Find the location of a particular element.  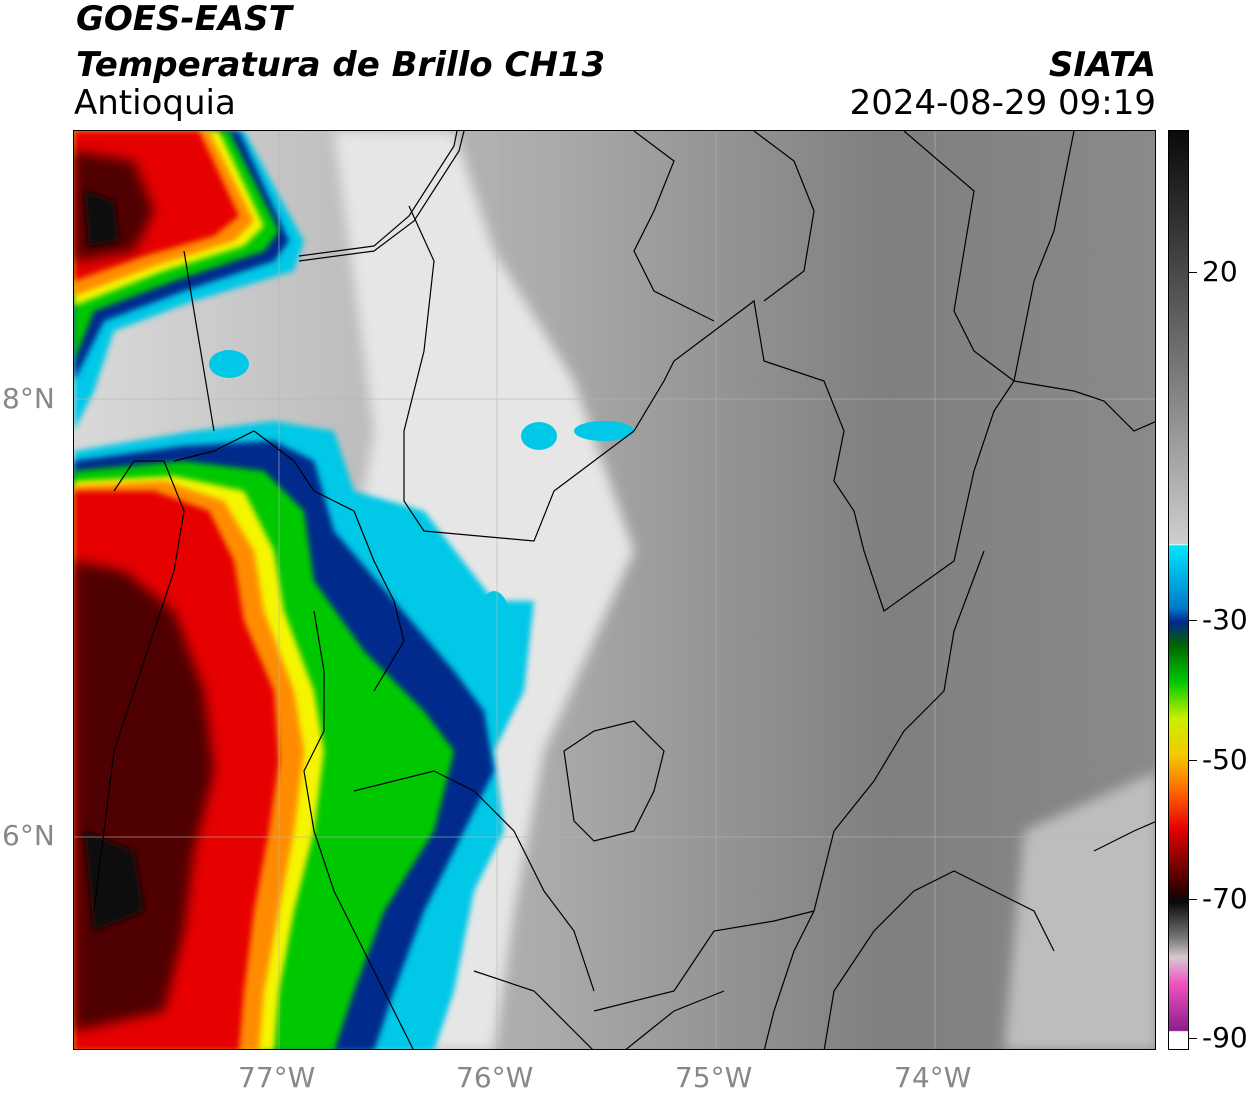

timestamp-label: 2024-08-29 09:19 is located at coordinates (1002, 103).